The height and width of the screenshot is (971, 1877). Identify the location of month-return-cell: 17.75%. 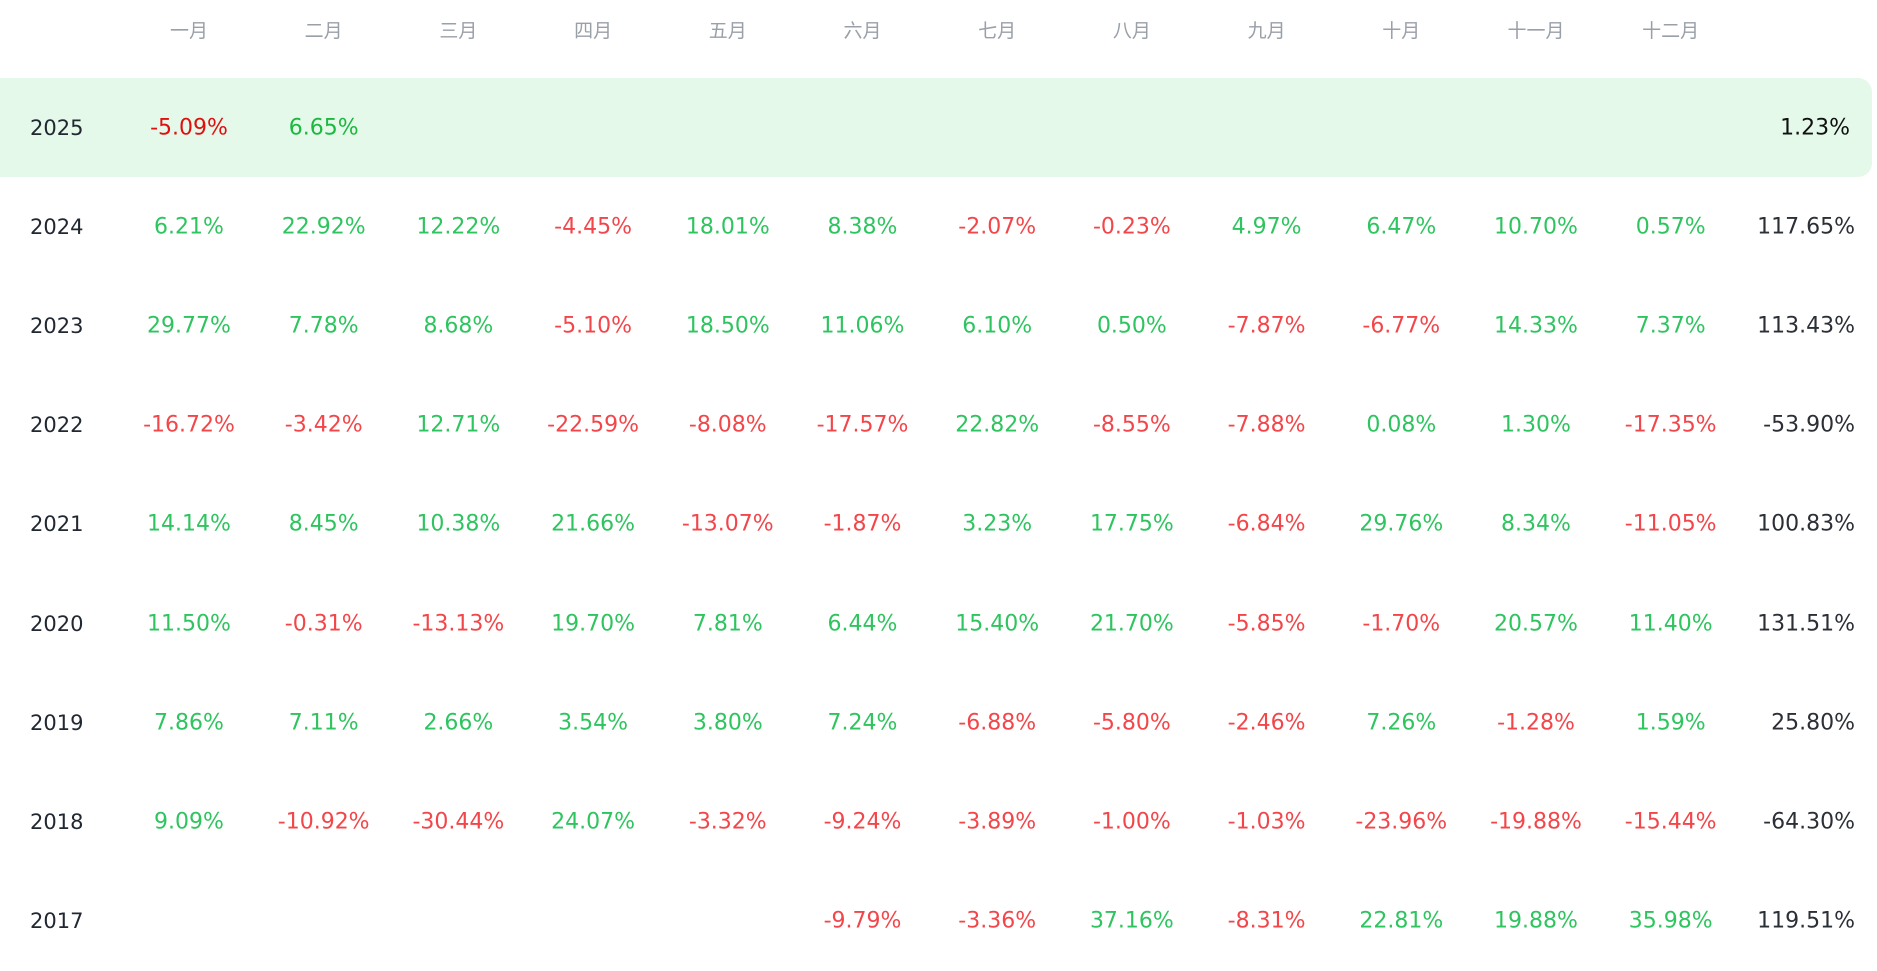
(1131, 524).